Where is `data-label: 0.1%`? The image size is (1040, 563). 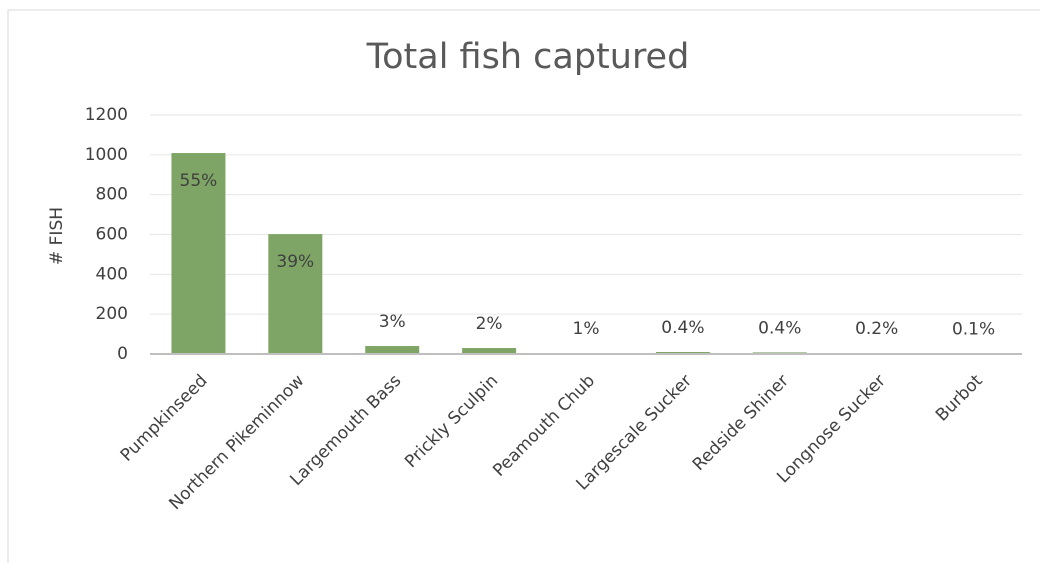 data-label: 0.1% is located at coordinates (973, 330).